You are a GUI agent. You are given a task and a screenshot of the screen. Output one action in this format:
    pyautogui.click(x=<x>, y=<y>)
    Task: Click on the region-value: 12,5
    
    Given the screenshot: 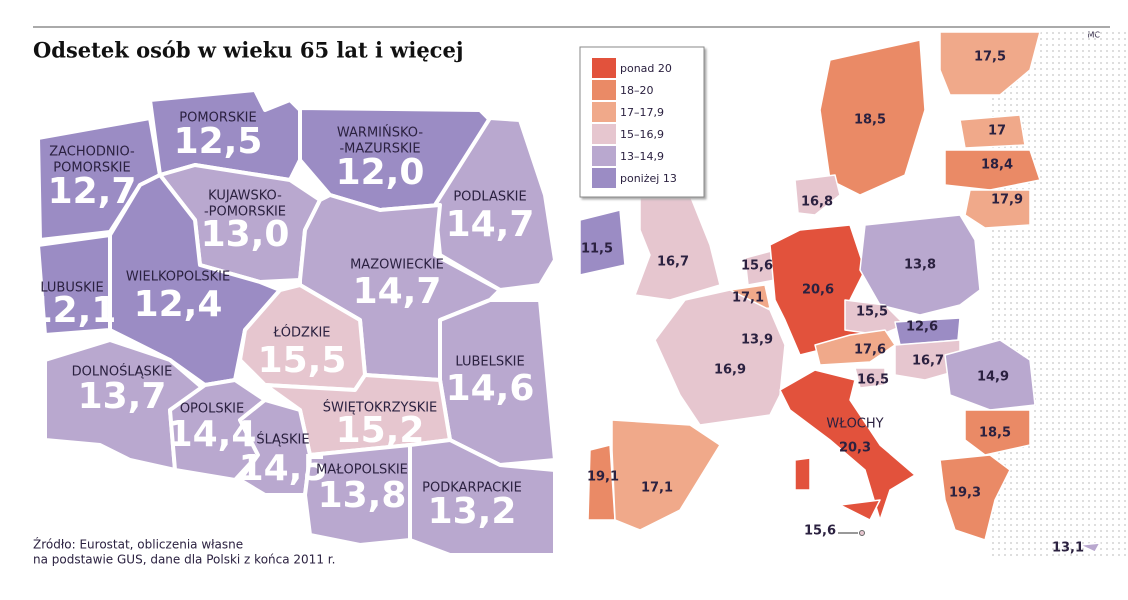 What is the action you would take?
    pyautogui.click(x=218, y=141)
    